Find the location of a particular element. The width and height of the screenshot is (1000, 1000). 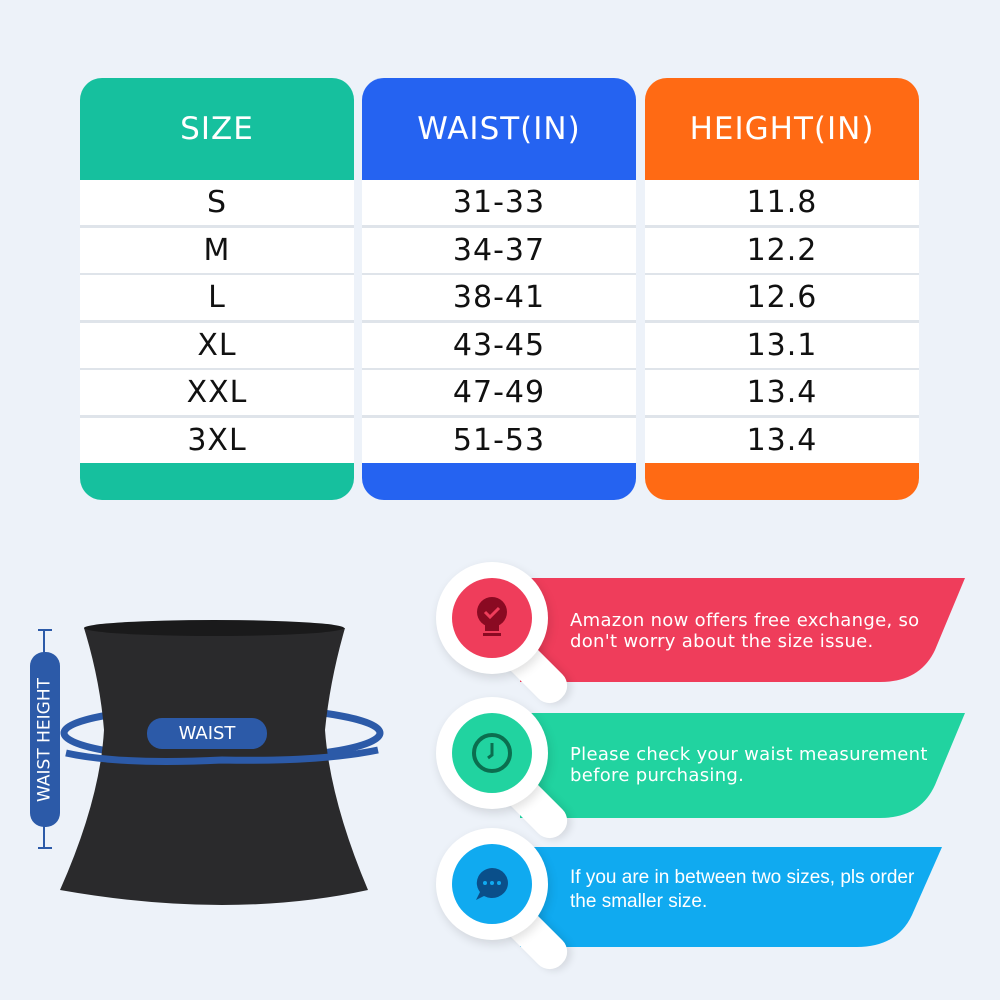

waist-label: WAIST is located at coordinates (207, 733).